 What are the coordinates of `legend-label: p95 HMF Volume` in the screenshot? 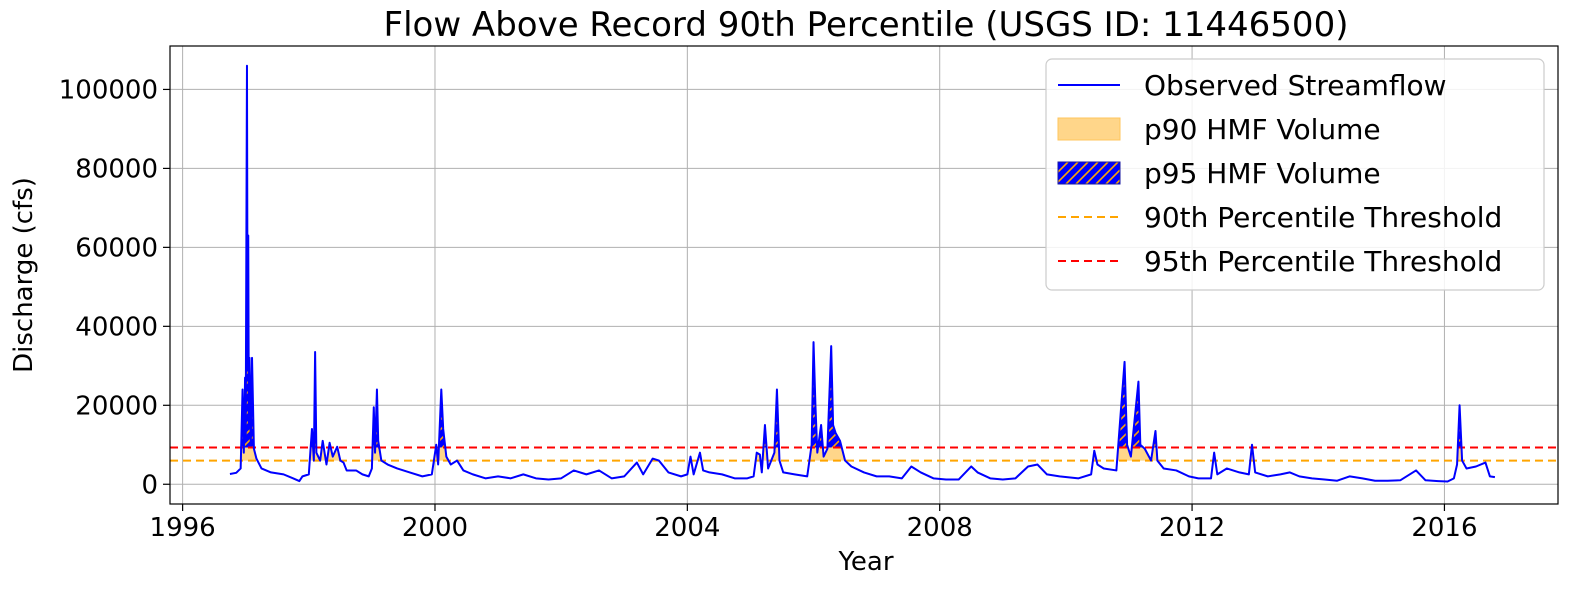 It's located at (1262, 173).